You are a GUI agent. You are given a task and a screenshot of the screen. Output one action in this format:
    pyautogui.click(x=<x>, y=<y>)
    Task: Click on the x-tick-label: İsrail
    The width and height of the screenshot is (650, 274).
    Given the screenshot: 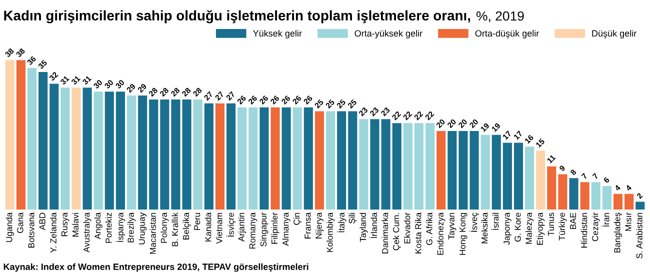 What is the action you would take?
    pyautogui.click(x=495, y=221)
    